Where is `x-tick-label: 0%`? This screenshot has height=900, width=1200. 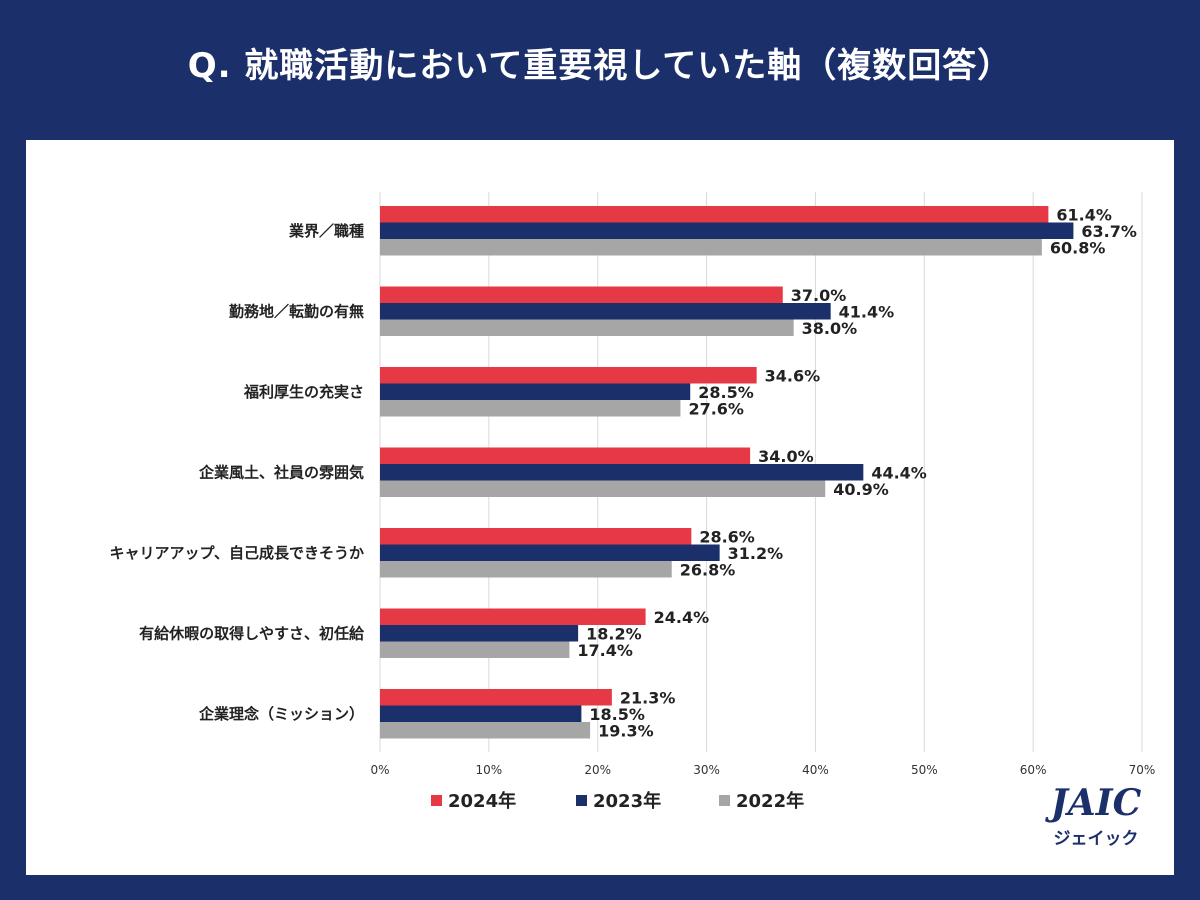
x-tick-label: 0% is located at coordinates (379, 770).